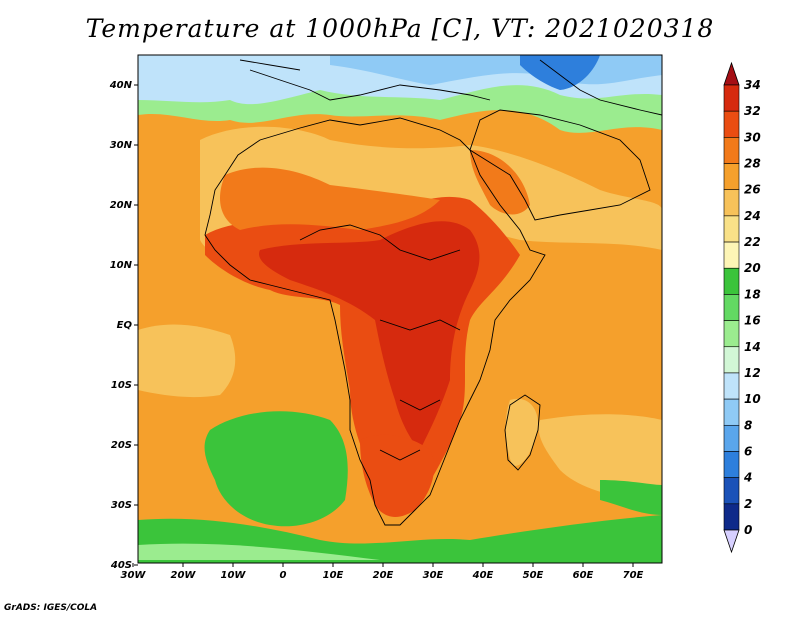  What do you see at coordinates (583, 575) in the screenshot?
I see `lon-tick-label: 60E` at bounding box center [583, 575].